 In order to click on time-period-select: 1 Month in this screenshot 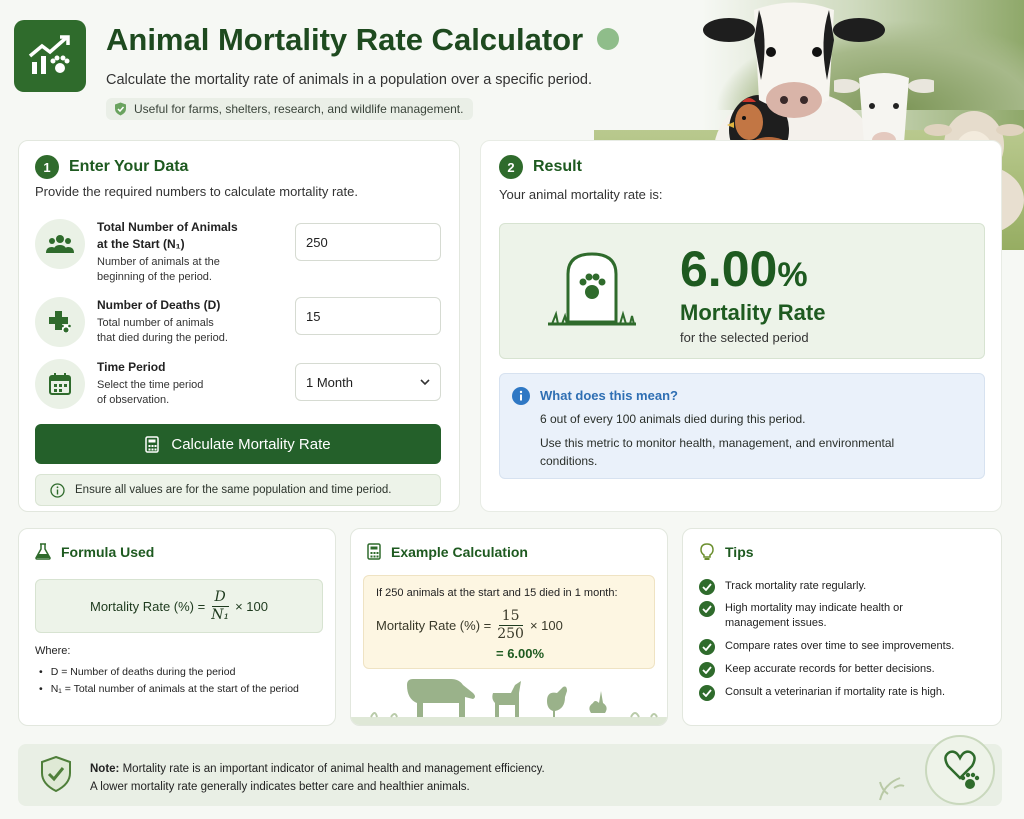, I will do `click(368, 382)`.